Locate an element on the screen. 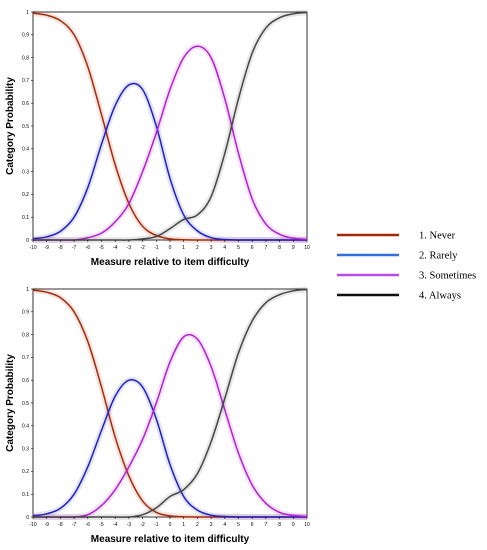 Image resolution: width=487 pixels, height=550 pixels. legend-label-2: 2. Rarely is located at coordinates (438, 256).